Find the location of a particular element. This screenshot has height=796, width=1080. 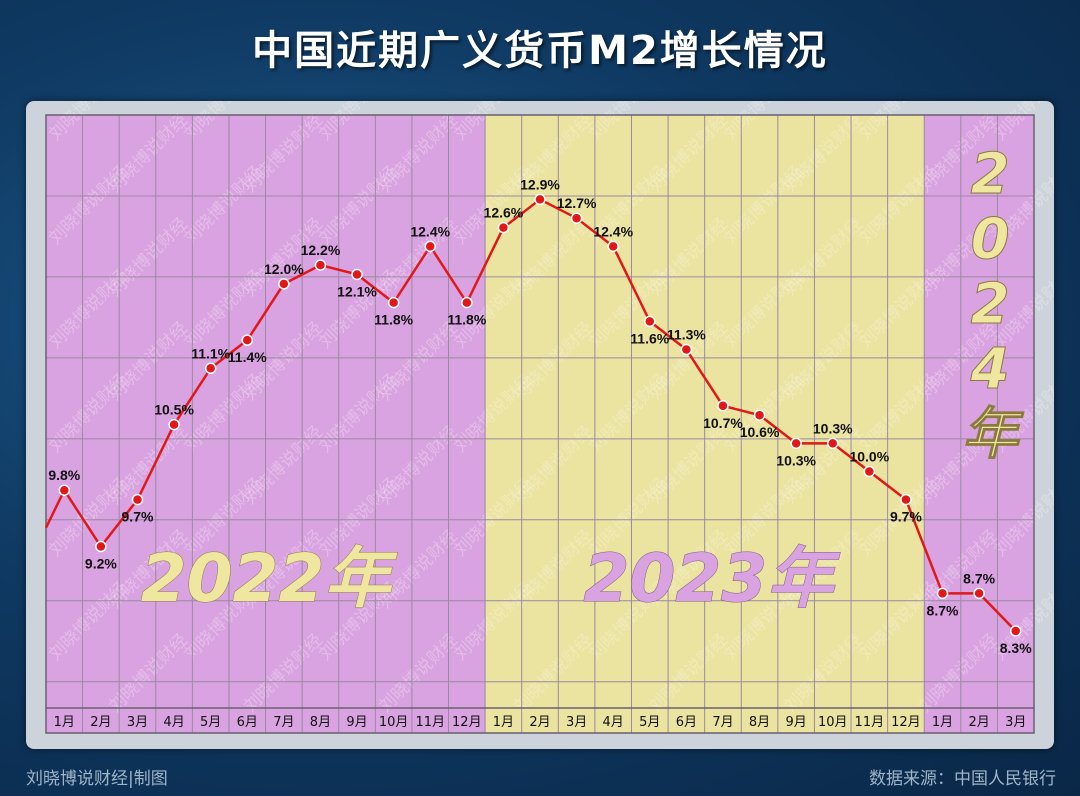

data-label-0: 9.8% is located at coordinates (64, 475).